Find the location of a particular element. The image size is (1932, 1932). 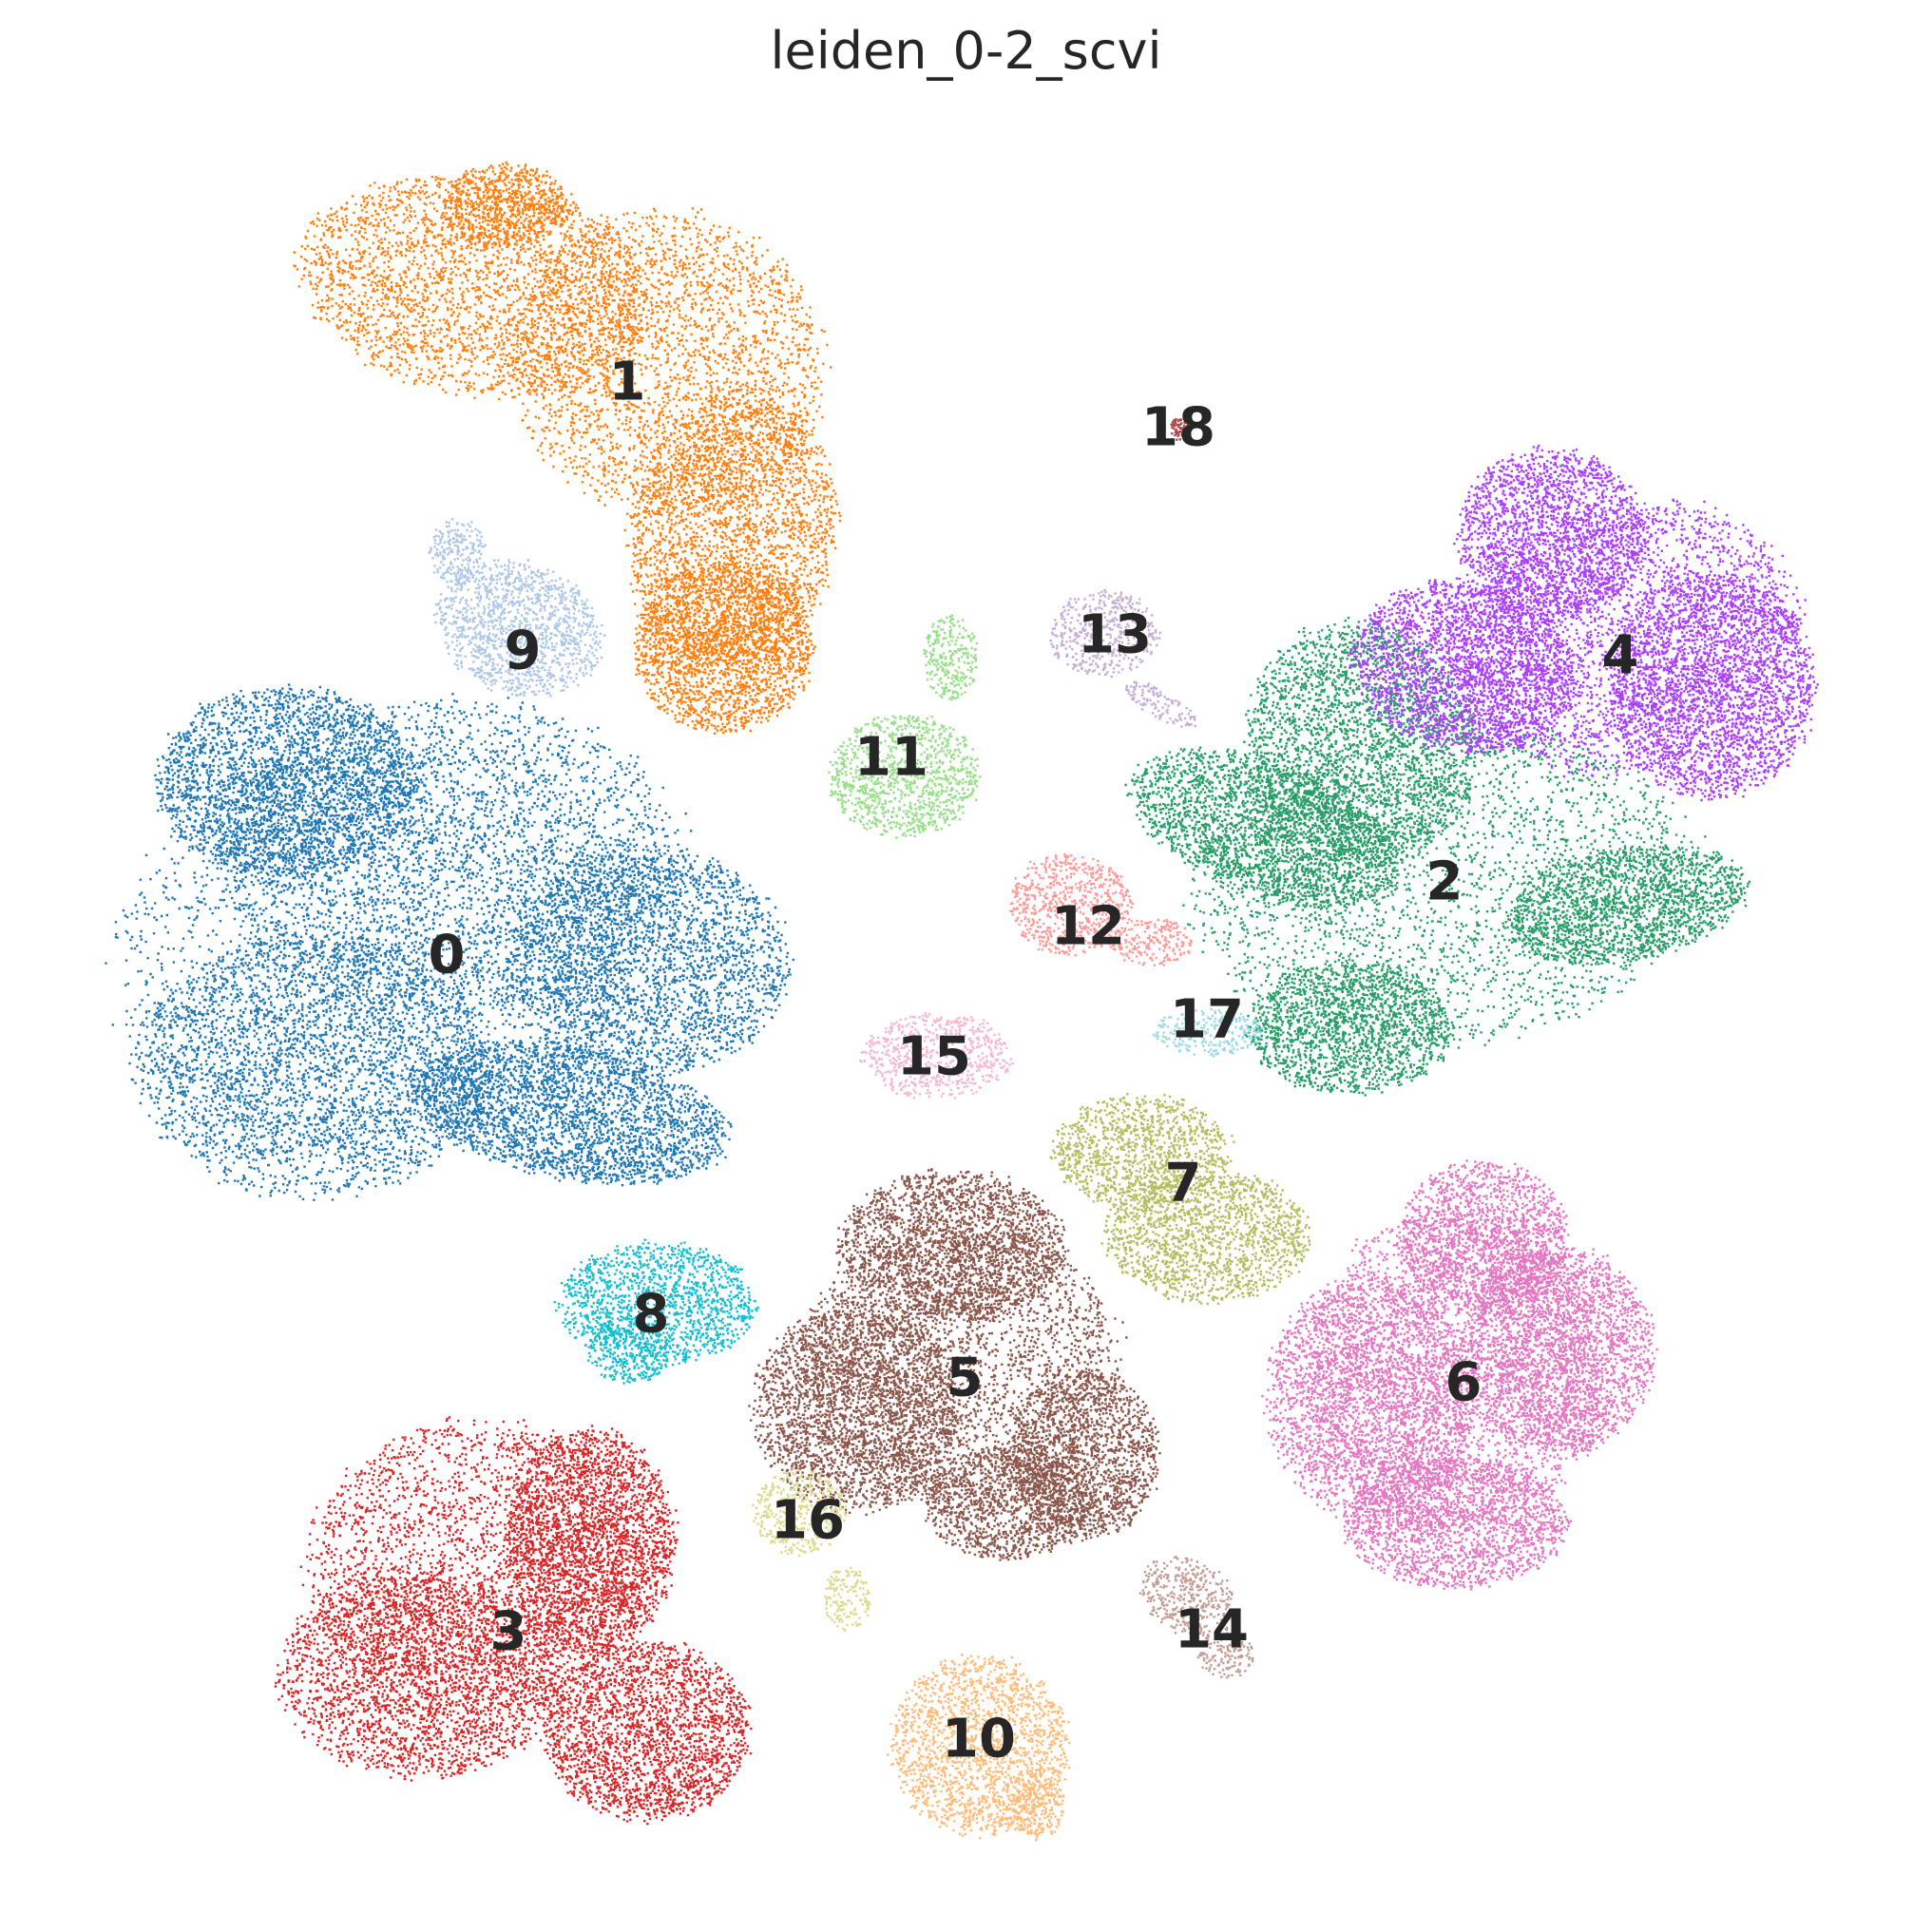

cluster-8-point-cloud is located at coordinates (656, 1311).